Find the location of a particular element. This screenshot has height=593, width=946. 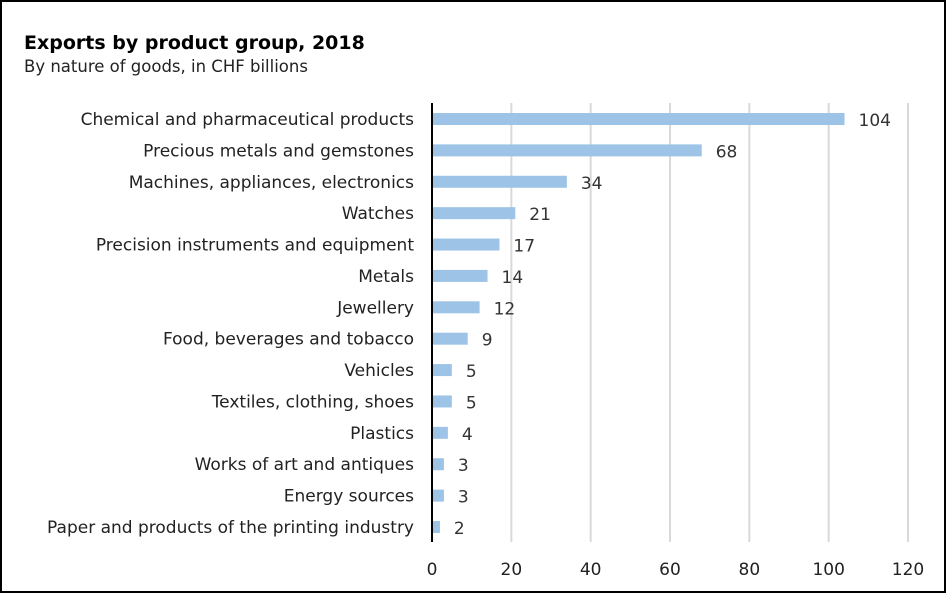

data-label: 34 is located at coordinates (592, 184).